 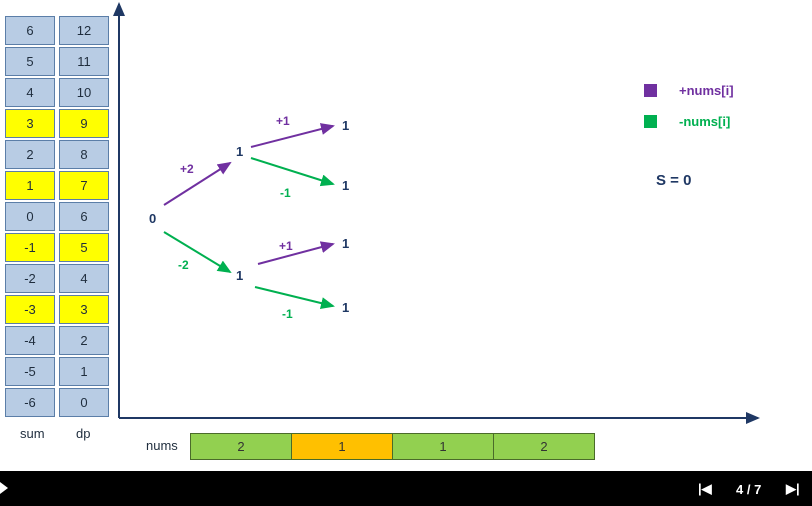 What do you see at coordinates (30, 92) in the screenshot?
I see `sum-cell: 4` at bounding box center [30, 92].